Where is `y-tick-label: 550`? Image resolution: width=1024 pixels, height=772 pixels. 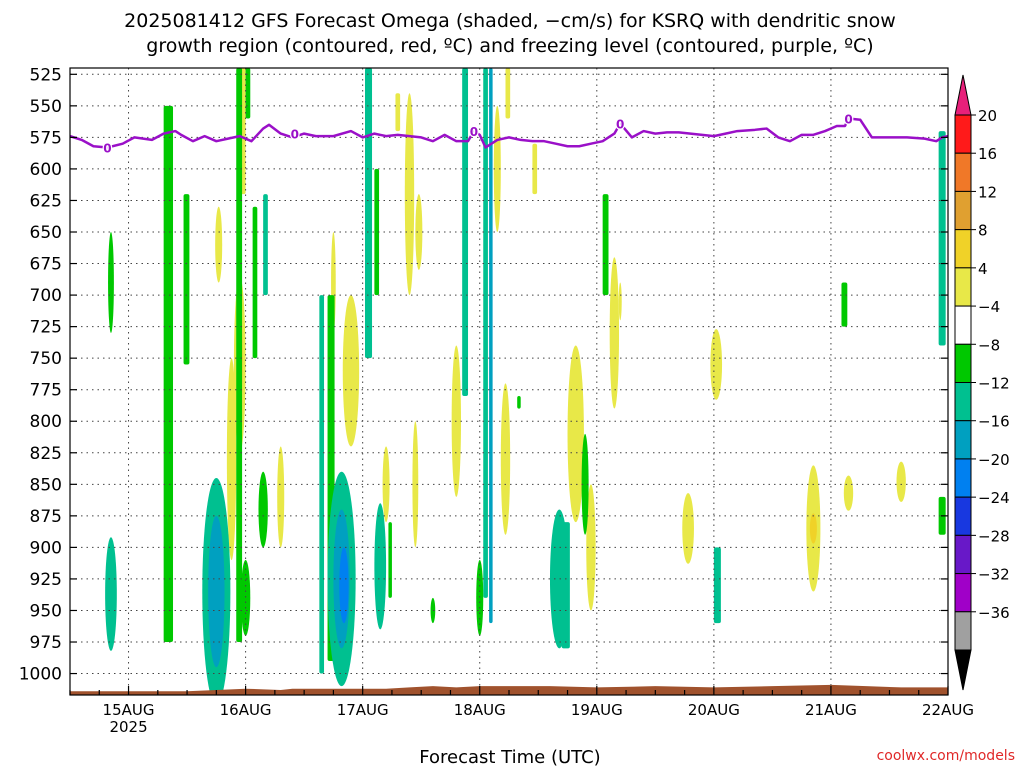 y-tick-label: 550 is located at coordinates (46, 107).